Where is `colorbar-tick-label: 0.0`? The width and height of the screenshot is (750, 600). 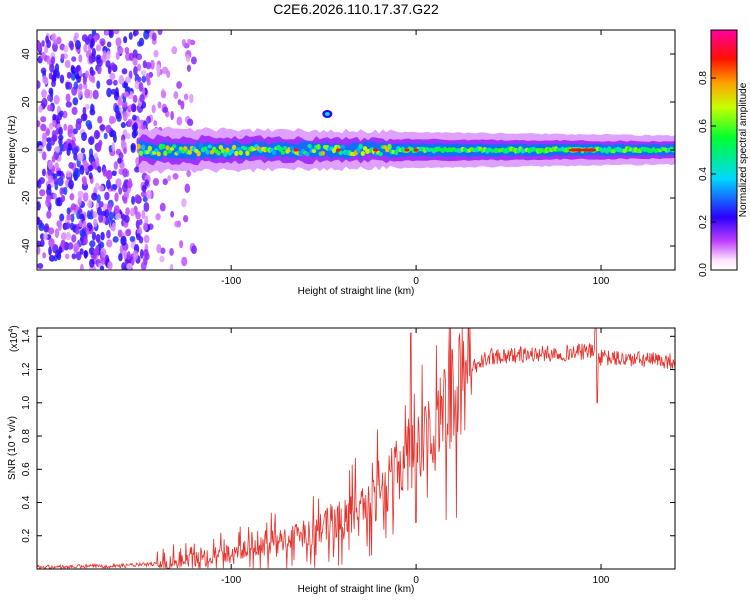
colorbar-tick-label: 0.0 is located at coordinates (703, 270).